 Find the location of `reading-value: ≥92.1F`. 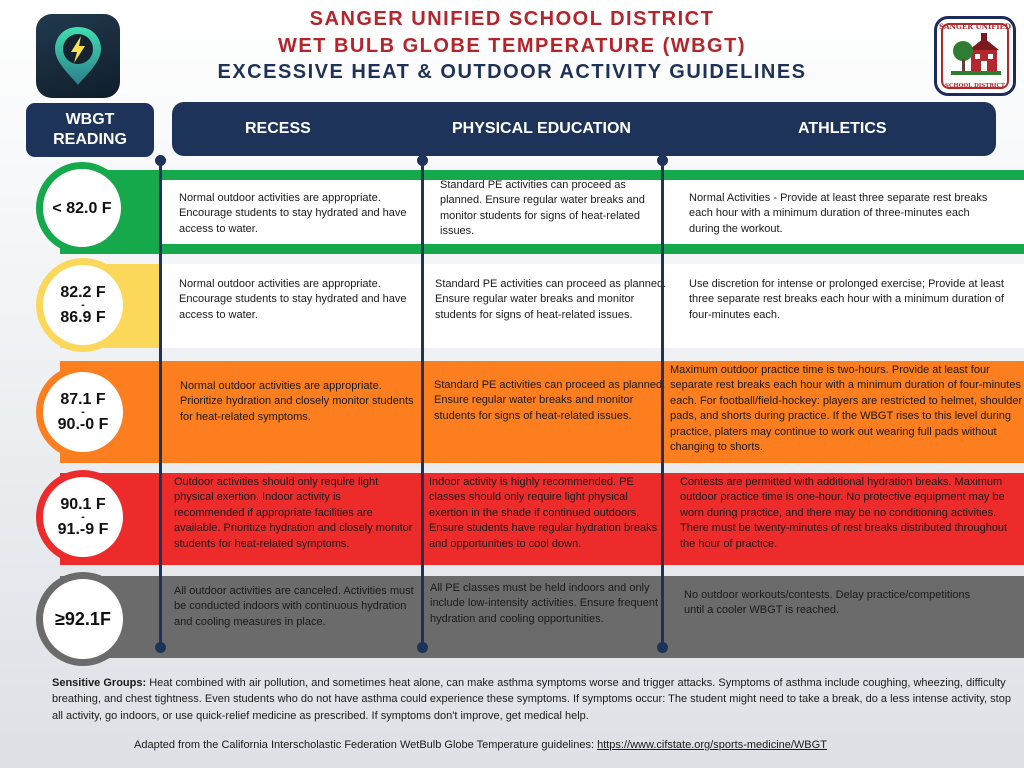

reading-value: ≥92.1F is located at coordinates (83, 618).